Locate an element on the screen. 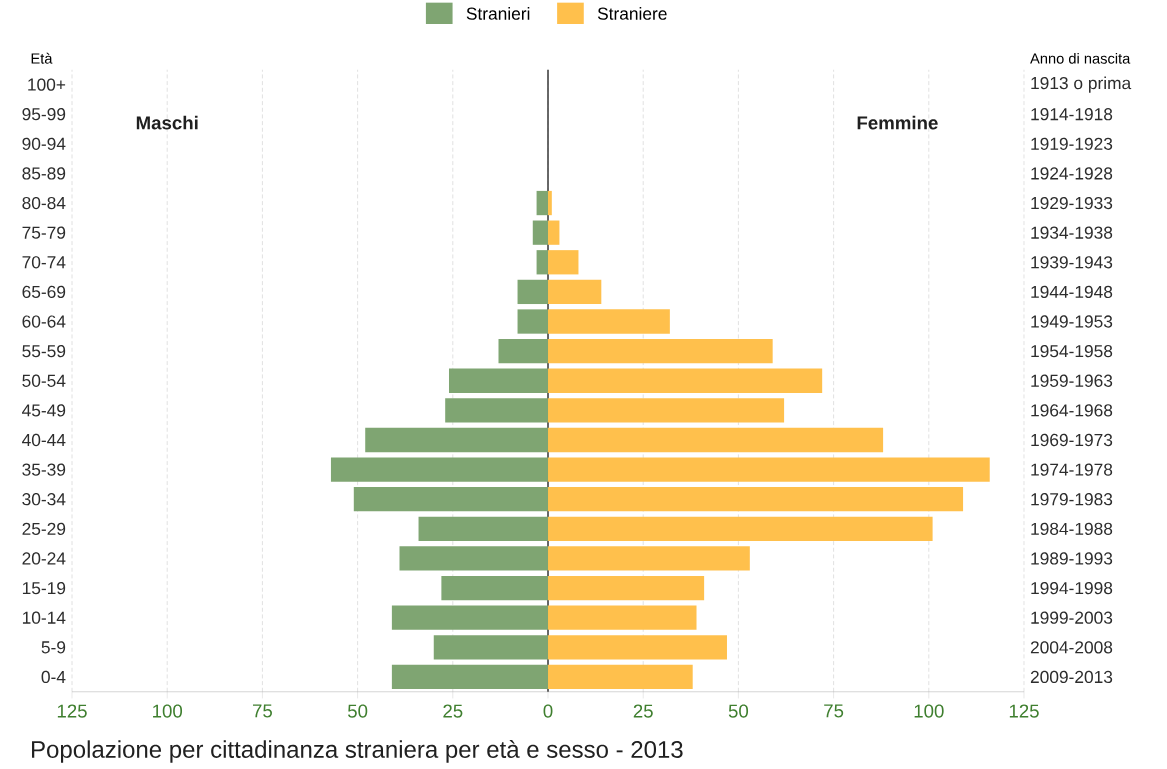  y-tick-label: 60-64 is located at coordinates (44, 321).